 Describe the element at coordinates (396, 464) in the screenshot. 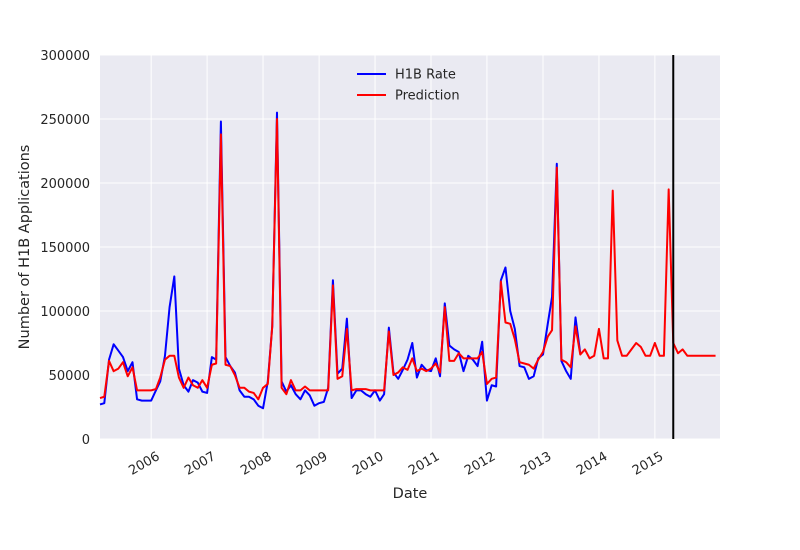

I see `x-tick-labels: 2006 2007 2008 2009 2010 2011 2012 2013 2014 2015` at that location.